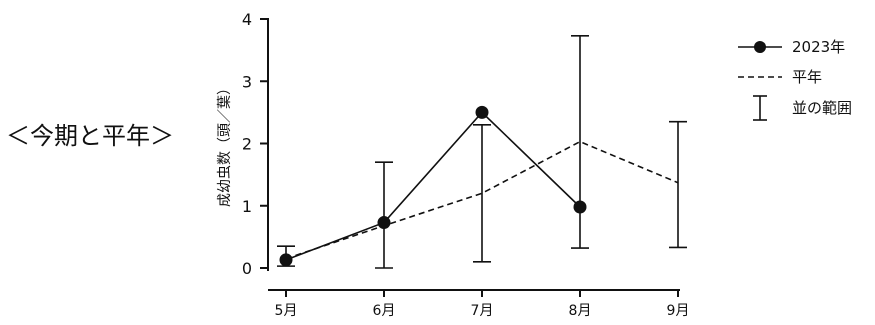  I want to click on y-tick-label: 4, so click(247, 19).